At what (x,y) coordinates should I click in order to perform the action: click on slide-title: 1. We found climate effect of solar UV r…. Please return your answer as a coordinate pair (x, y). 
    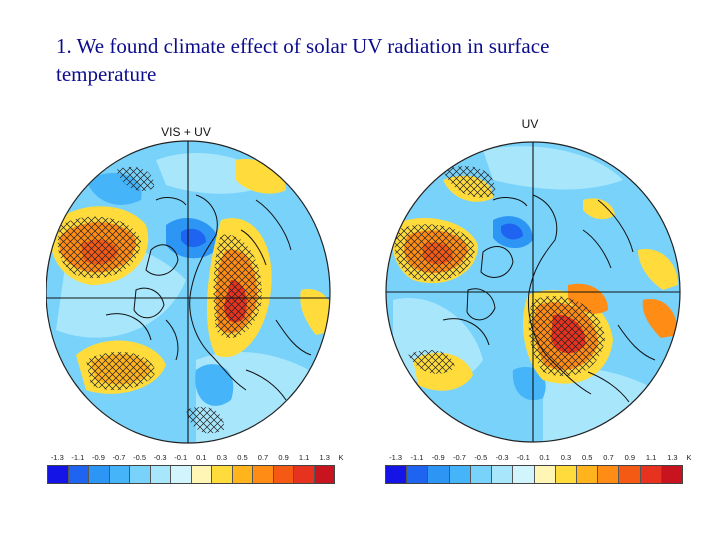
    Looking at the image, I should click on (366, 60).